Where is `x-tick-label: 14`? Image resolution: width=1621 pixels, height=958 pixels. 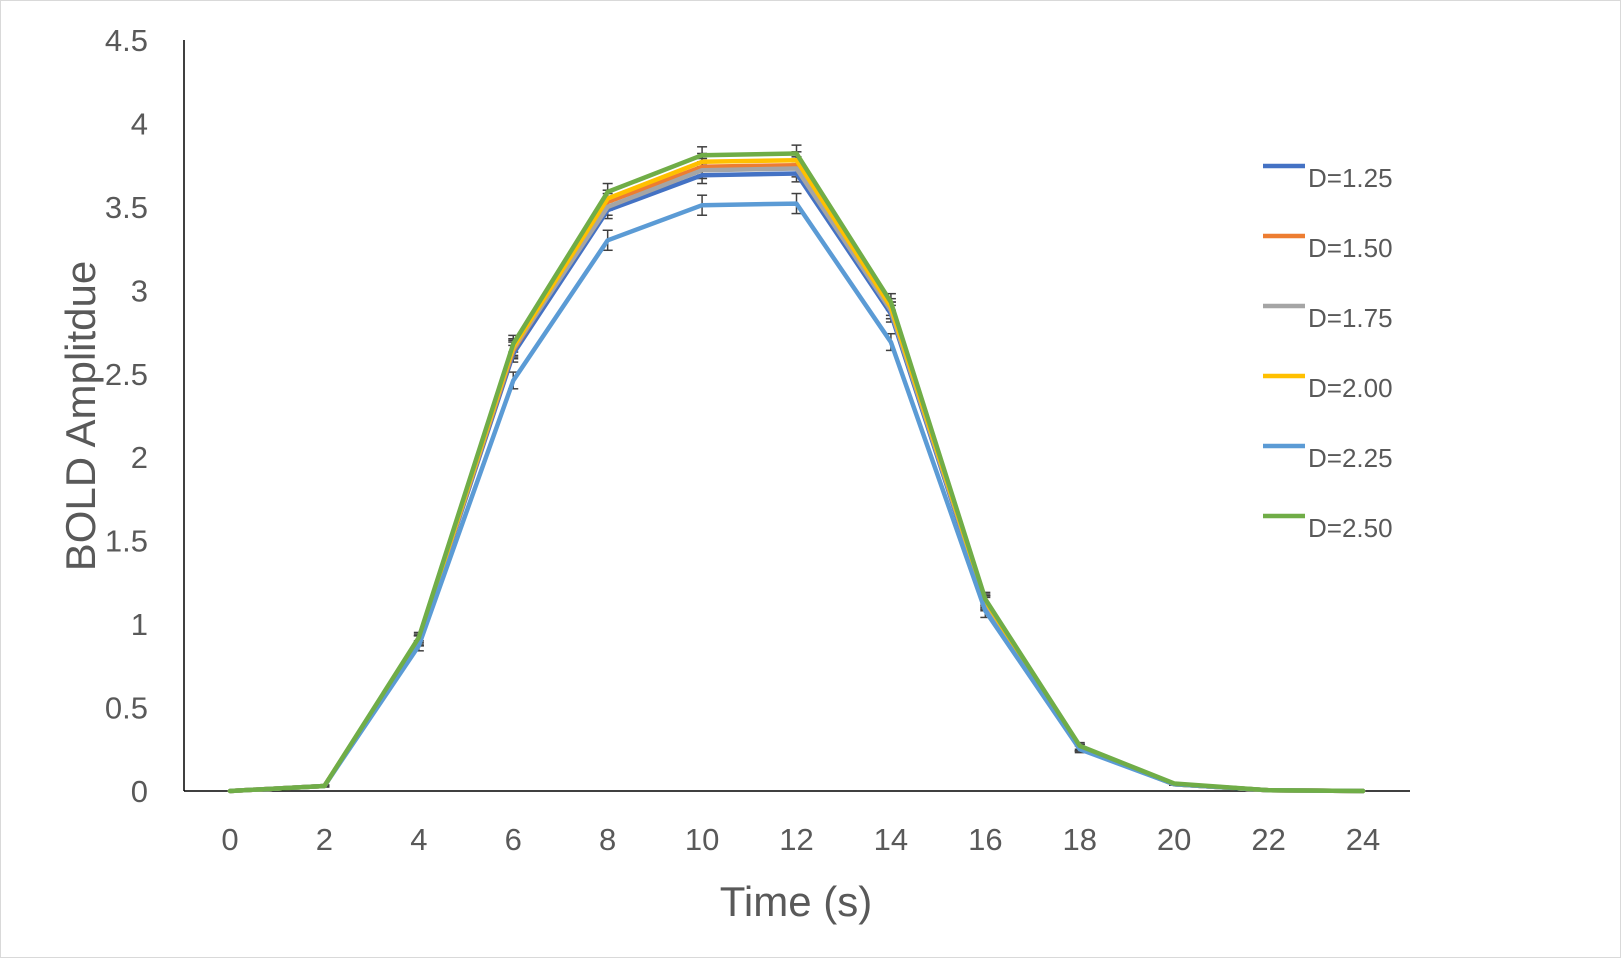 x-tick-label: 14 is located at coordinates (891, 839).